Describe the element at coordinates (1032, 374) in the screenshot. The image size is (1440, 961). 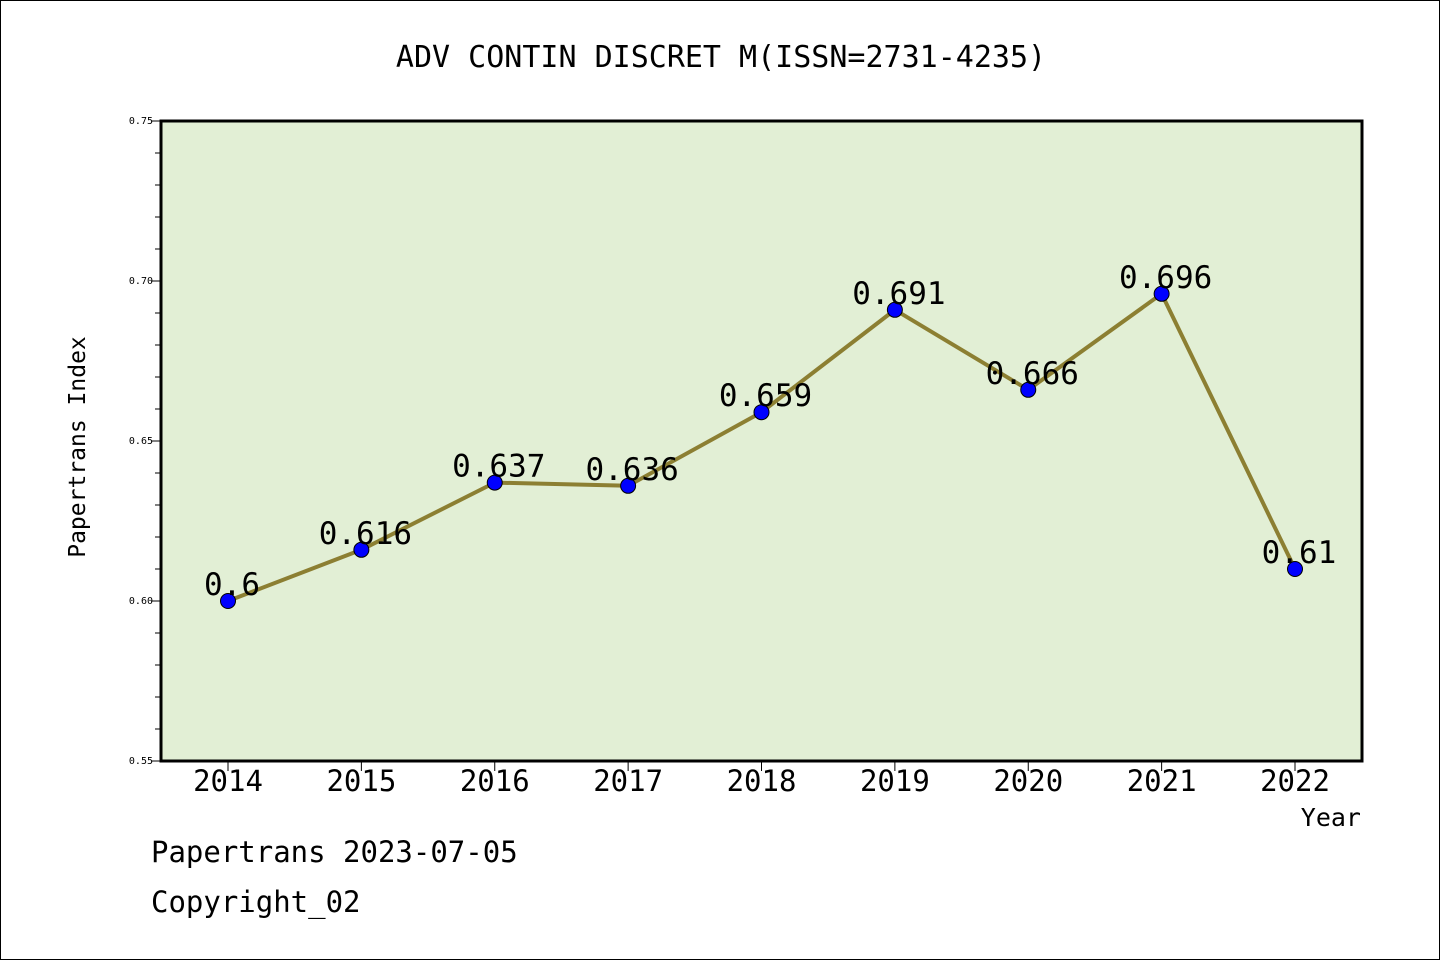
I see `data-label: 0.666` at that location.